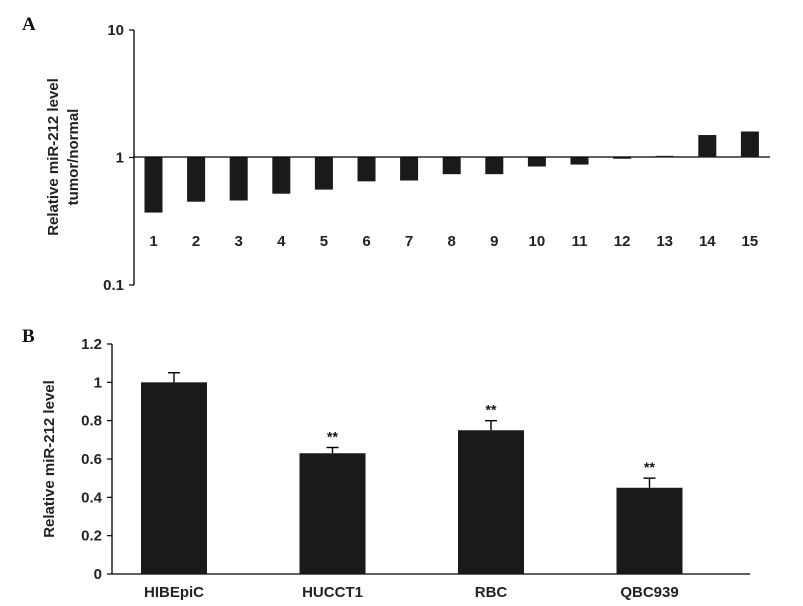  I want to click on panel-a-y-tick-label: 0.1, so click(113, 285).